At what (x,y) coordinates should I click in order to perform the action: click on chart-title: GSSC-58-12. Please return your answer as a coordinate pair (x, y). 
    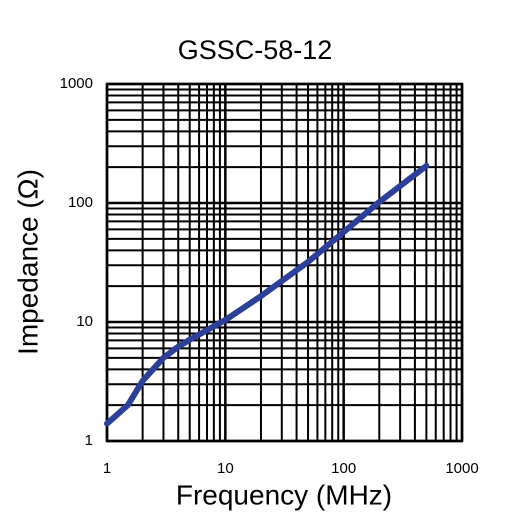
    Looking at the image, I should click on (255, 50).